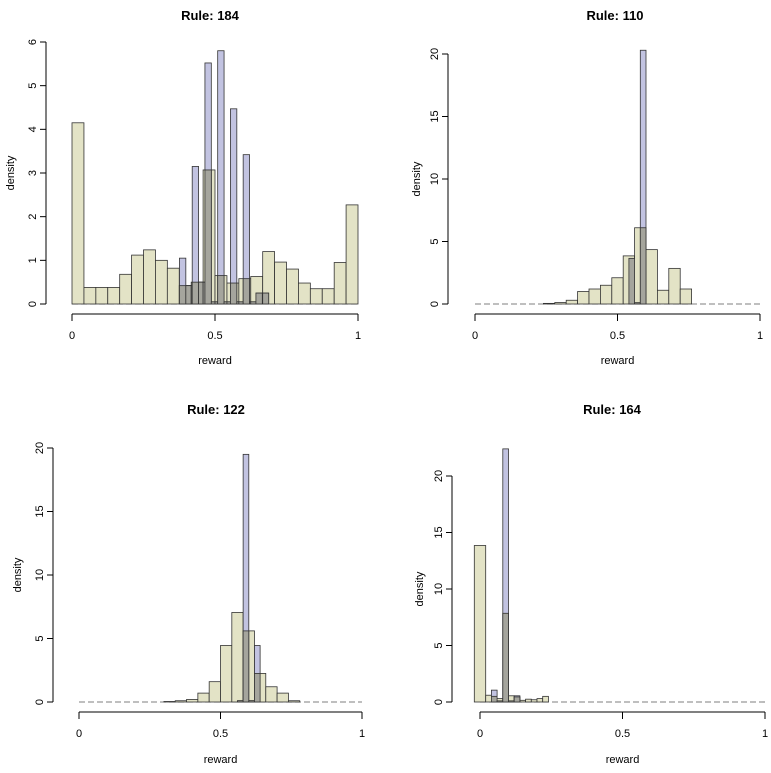 This screenshot has height=773, width=771. What do you see at coordinates (33, 129) in the screenshot?
I see `y-tick-label: 4` at bounding box center [33, 129].